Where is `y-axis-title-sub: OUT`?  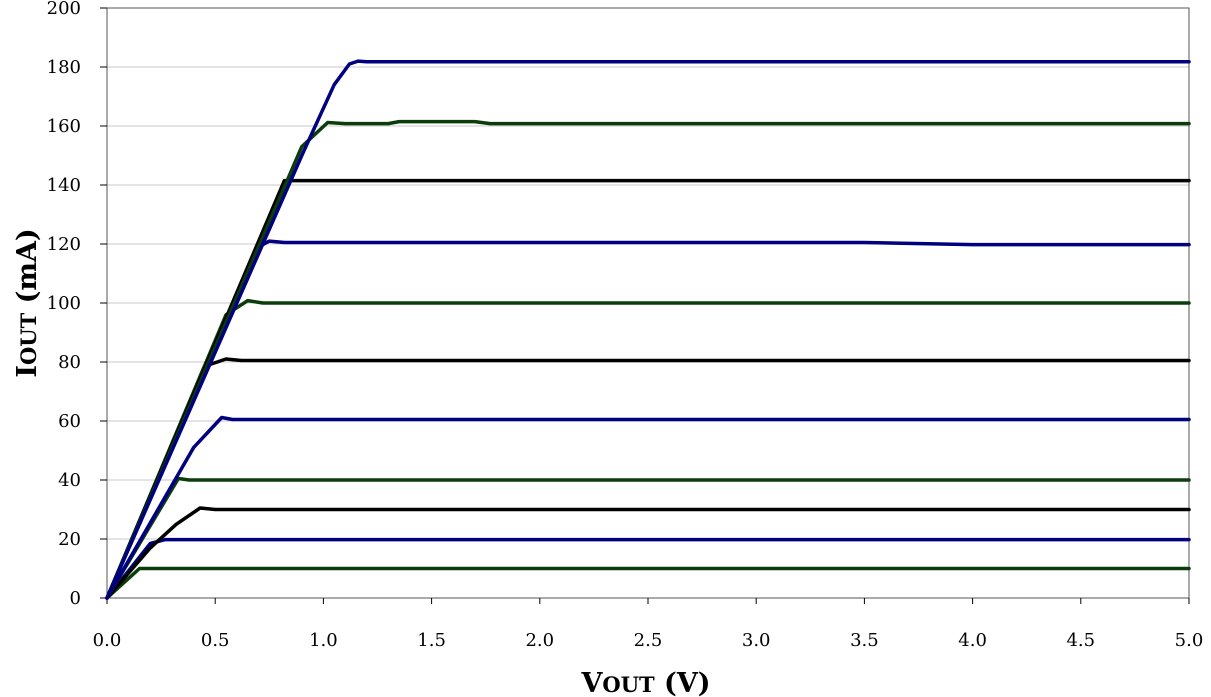
y-axis-title-sub: OUT is located at coordinates (28, 338).